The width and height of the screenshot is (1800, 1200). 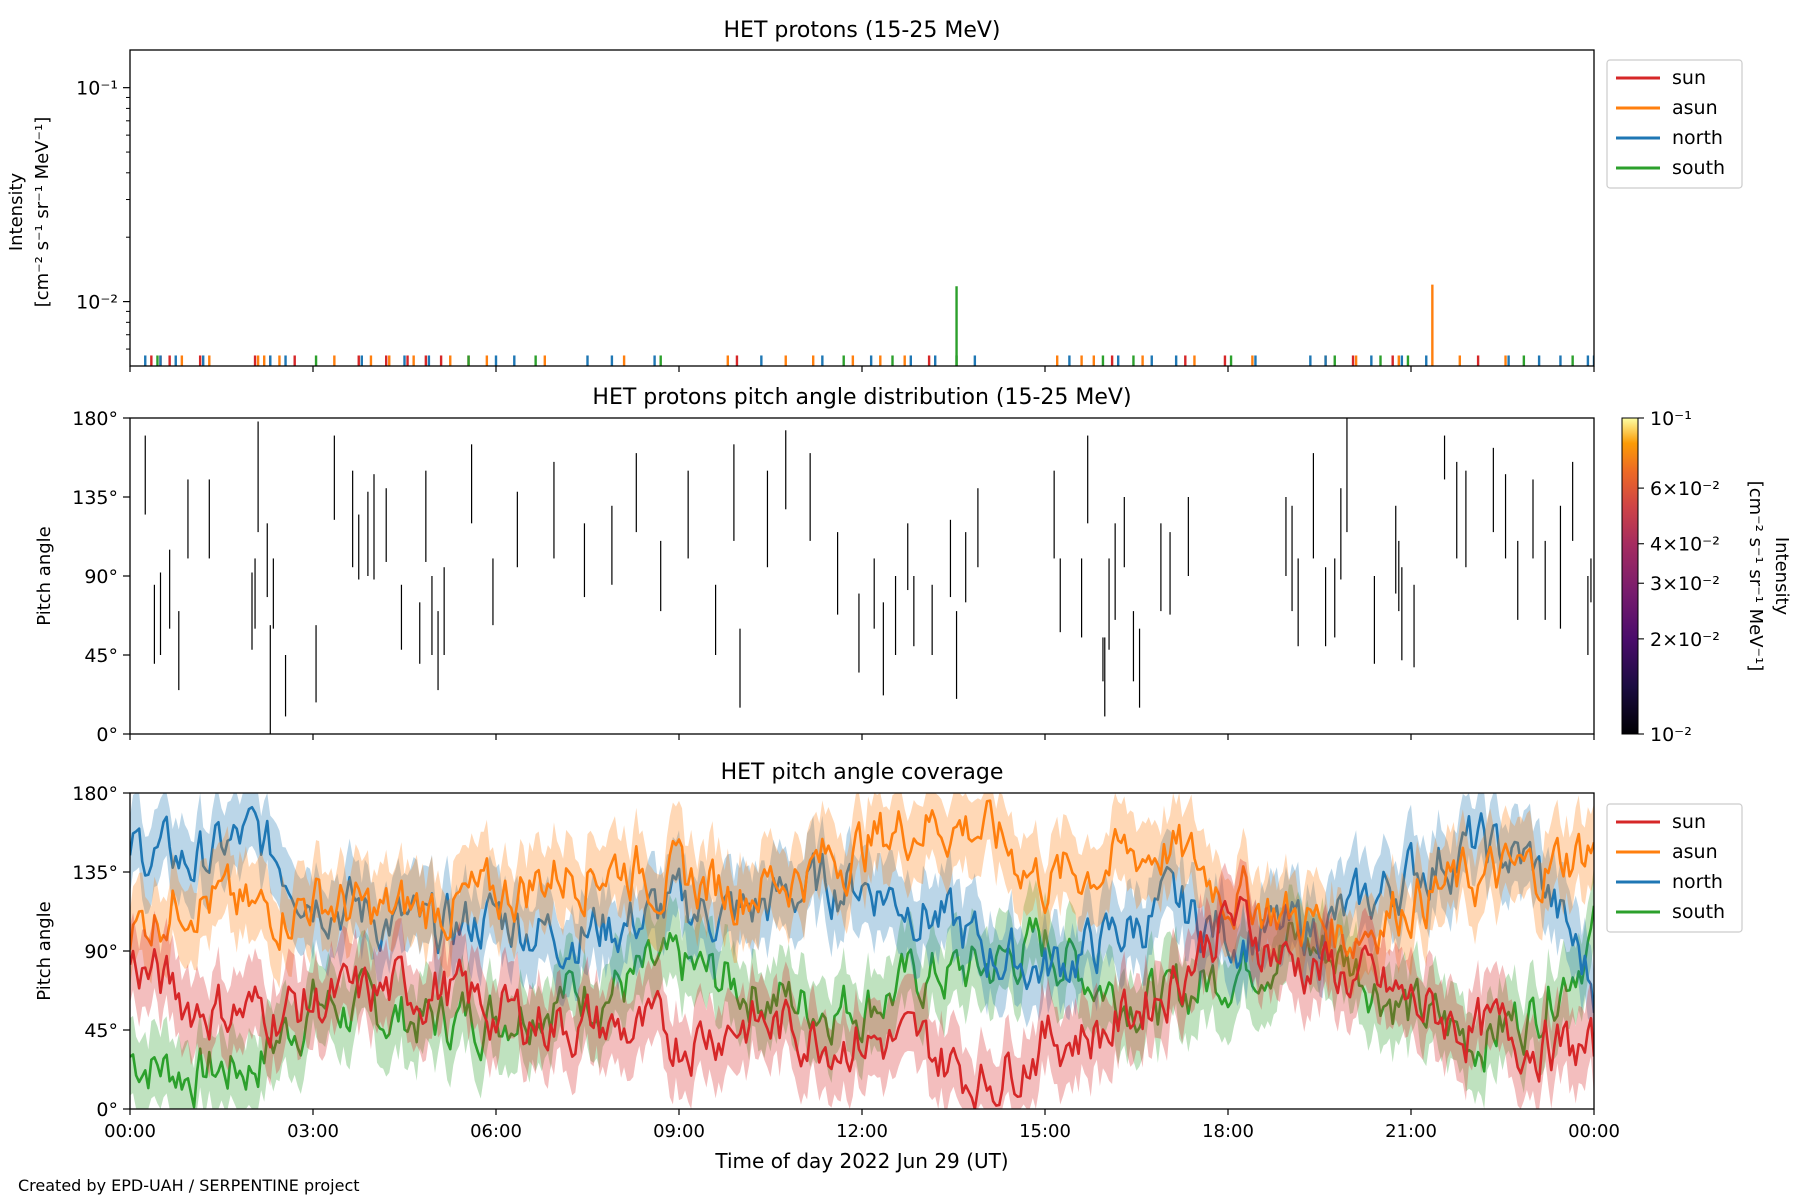 I want to click on colorbar-ticks: 10⁻¹ 6×10⁻² 4×10⁻² 3×10⁻² 2×10⁻² 10⁻², so click(x=1679, y=577).